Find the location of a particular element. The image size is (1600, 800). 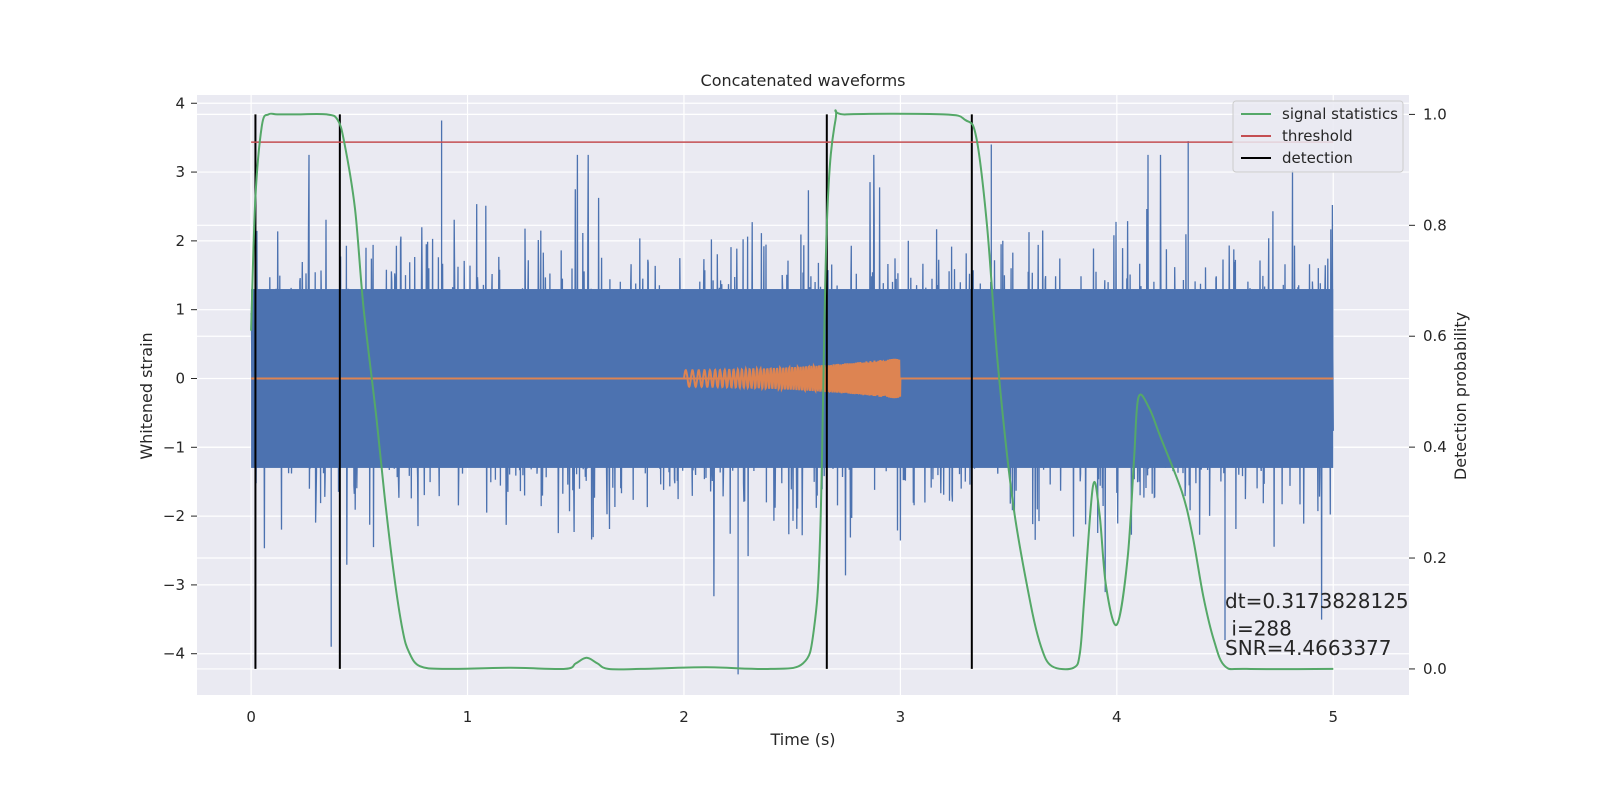

y-left-tick-label: −4 is located at coordinates (174, 654).